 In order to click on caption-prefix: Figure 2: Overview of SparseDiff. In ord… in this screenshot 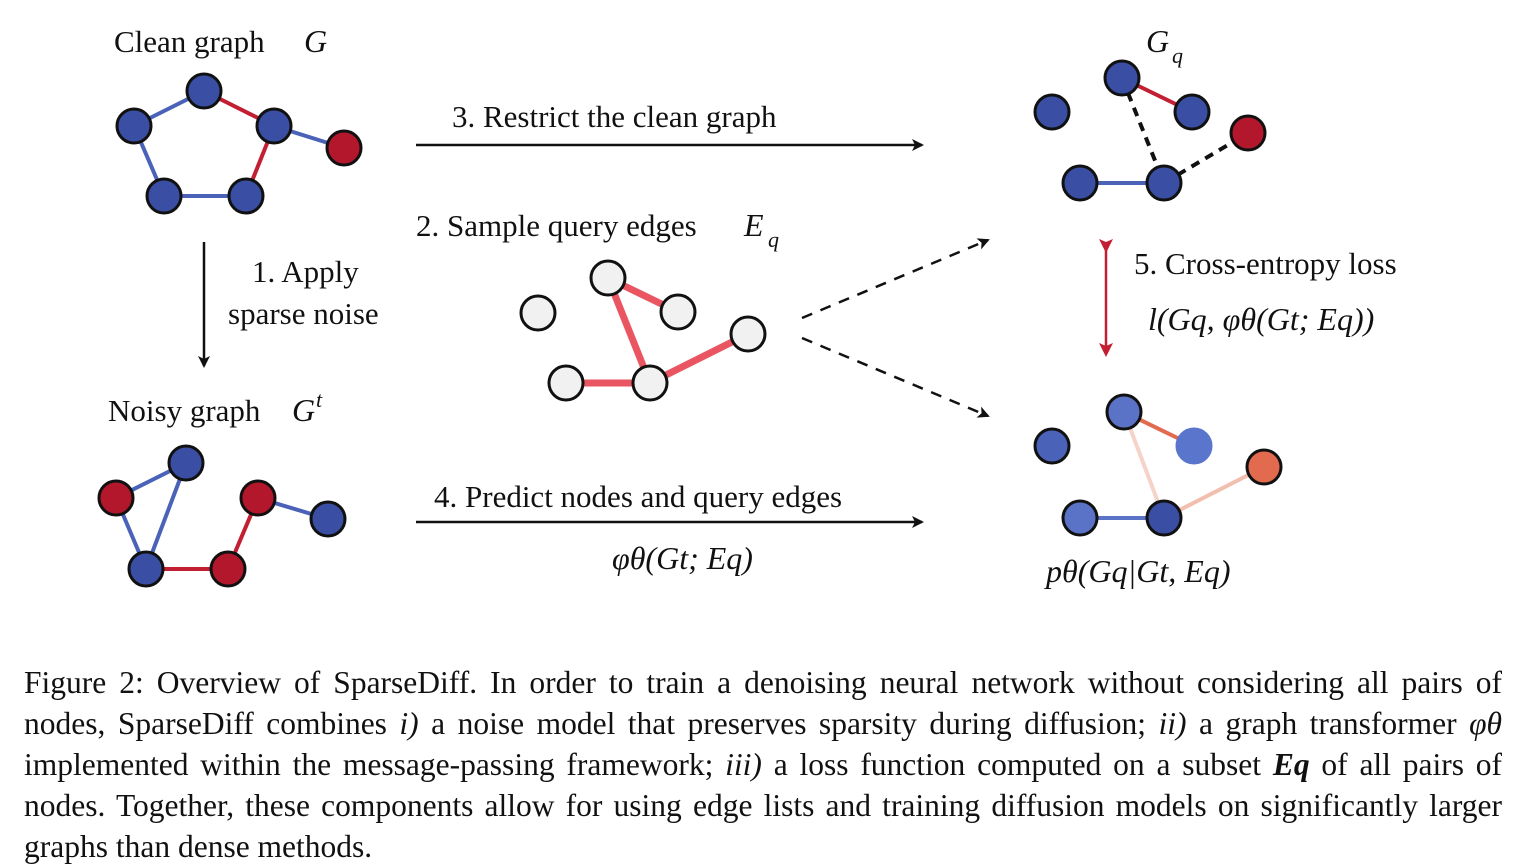, I will do `click(763, 702)`.